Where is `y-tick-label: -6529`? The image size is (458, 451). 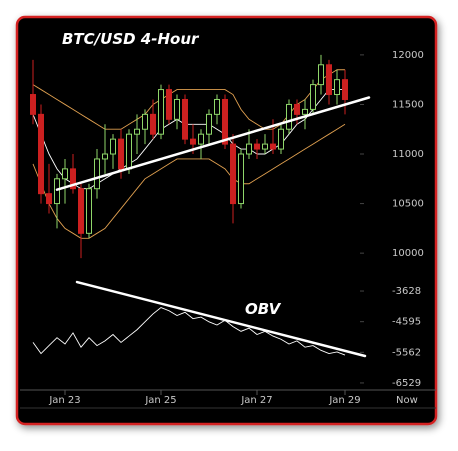
y-tick-label: -6529 is located at coordinates (406, 383).